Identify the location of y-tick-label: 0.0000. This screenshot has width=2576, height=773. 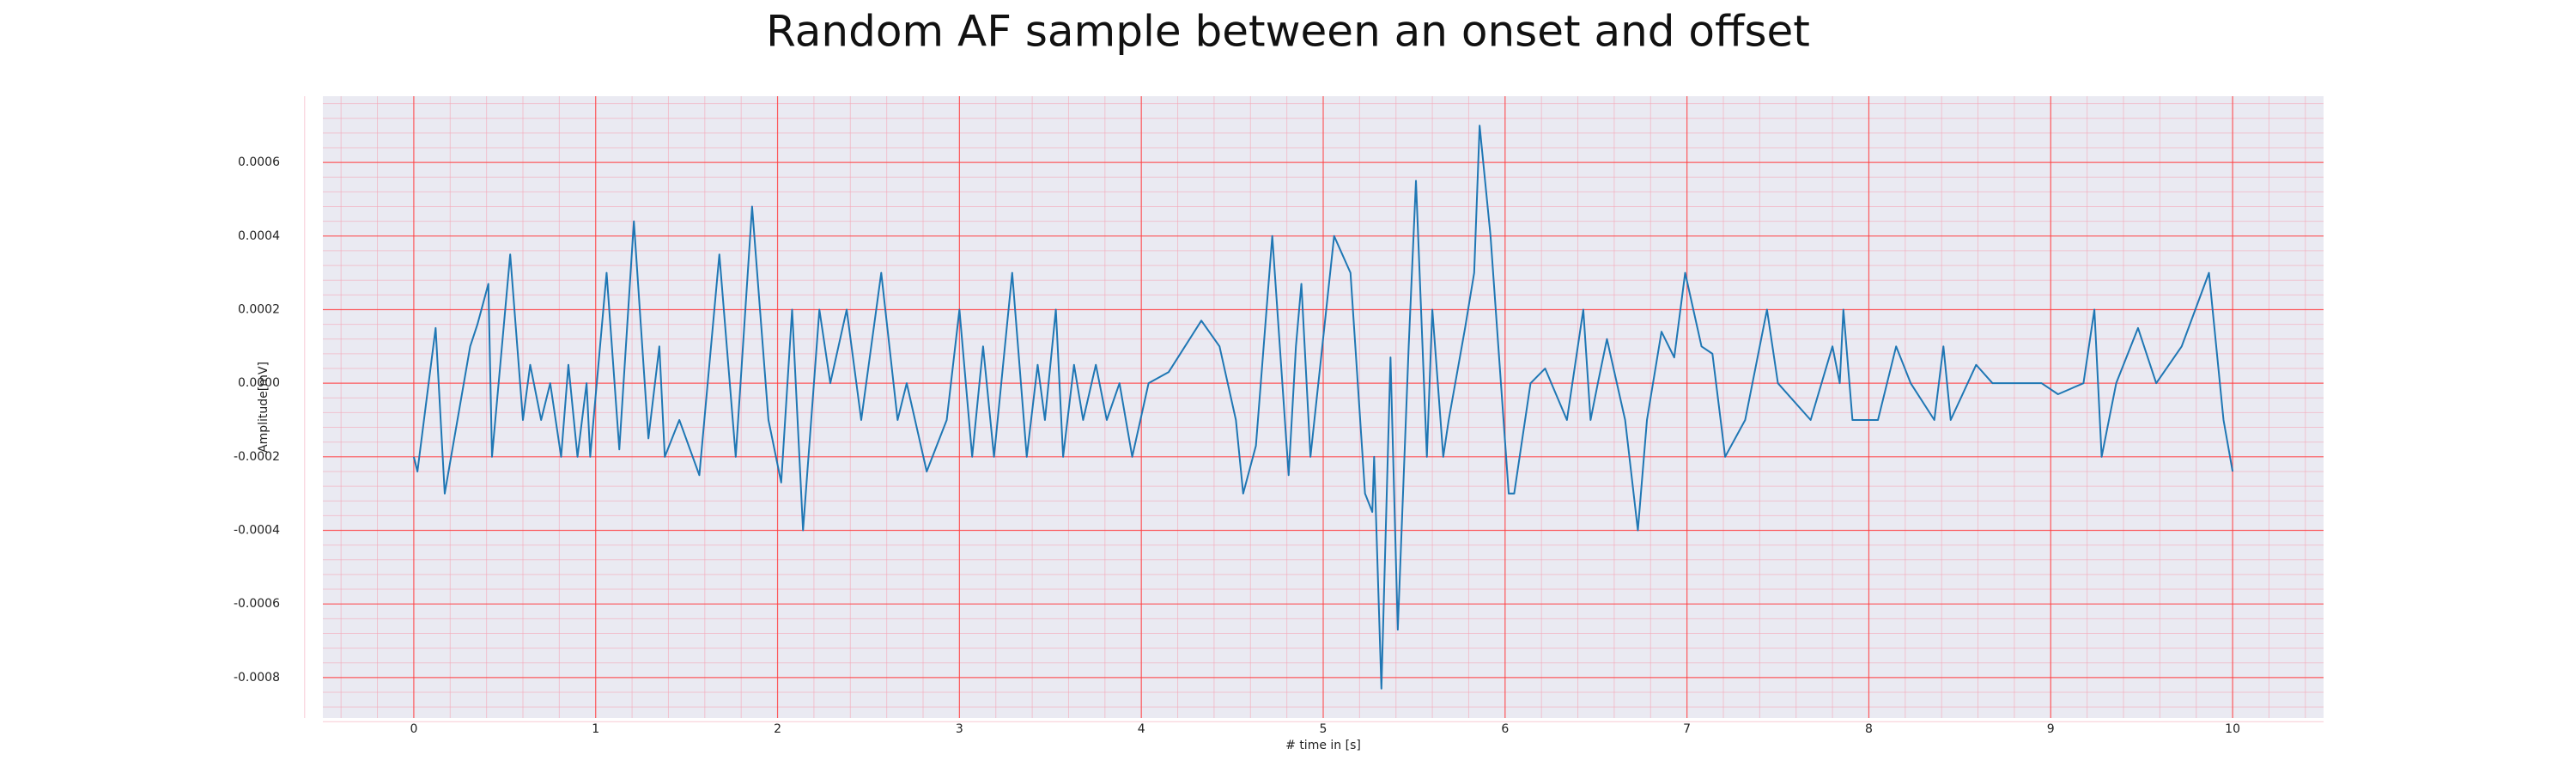
(259, 383).